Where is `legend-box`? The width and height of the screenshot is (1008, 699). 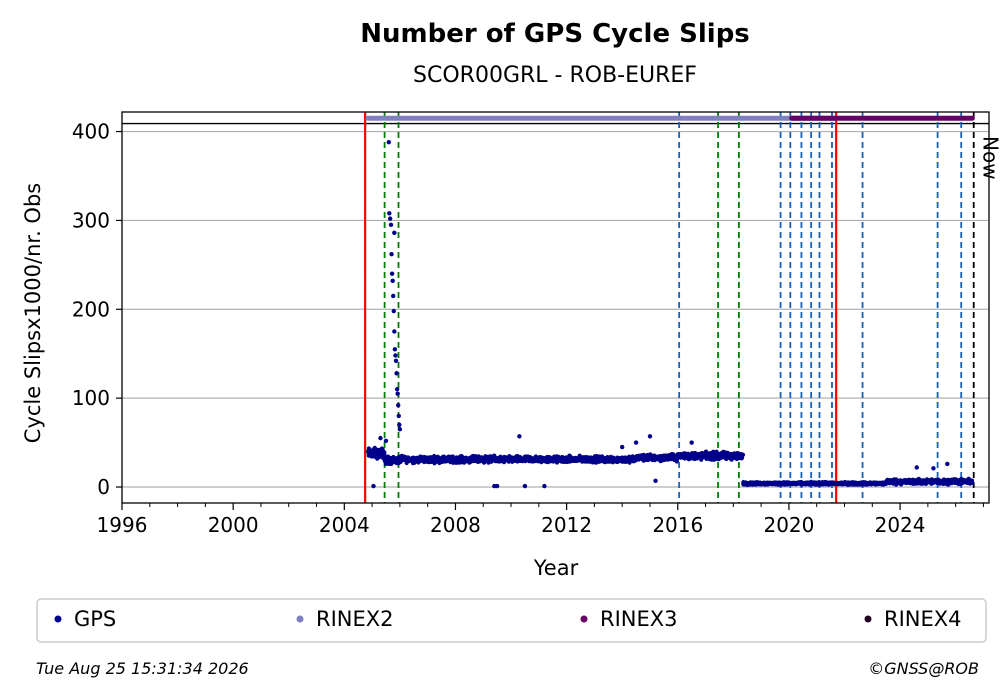
legend-box is located at coordinates (511, 620).